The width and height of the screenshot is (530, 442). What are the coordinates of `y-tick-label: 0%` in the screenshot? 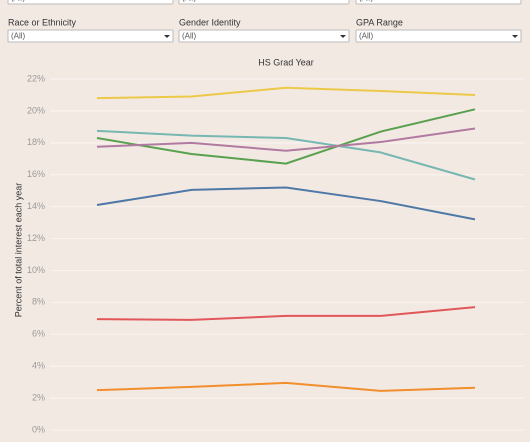 It's located at (38, 429).